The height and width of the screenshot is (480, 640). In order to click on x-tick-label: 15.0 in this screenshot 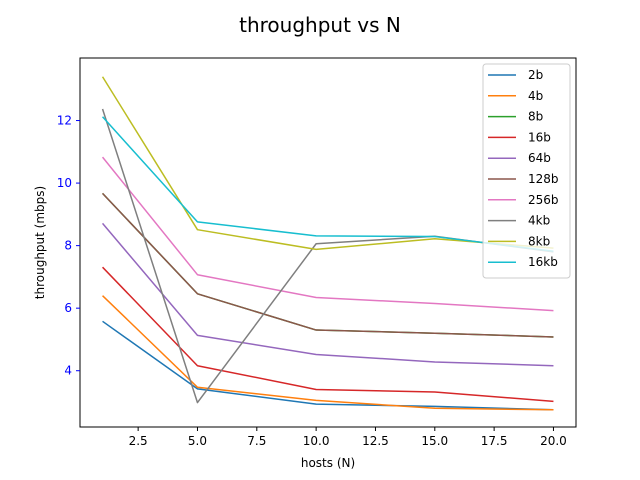, I will do `click(434, 441)`.